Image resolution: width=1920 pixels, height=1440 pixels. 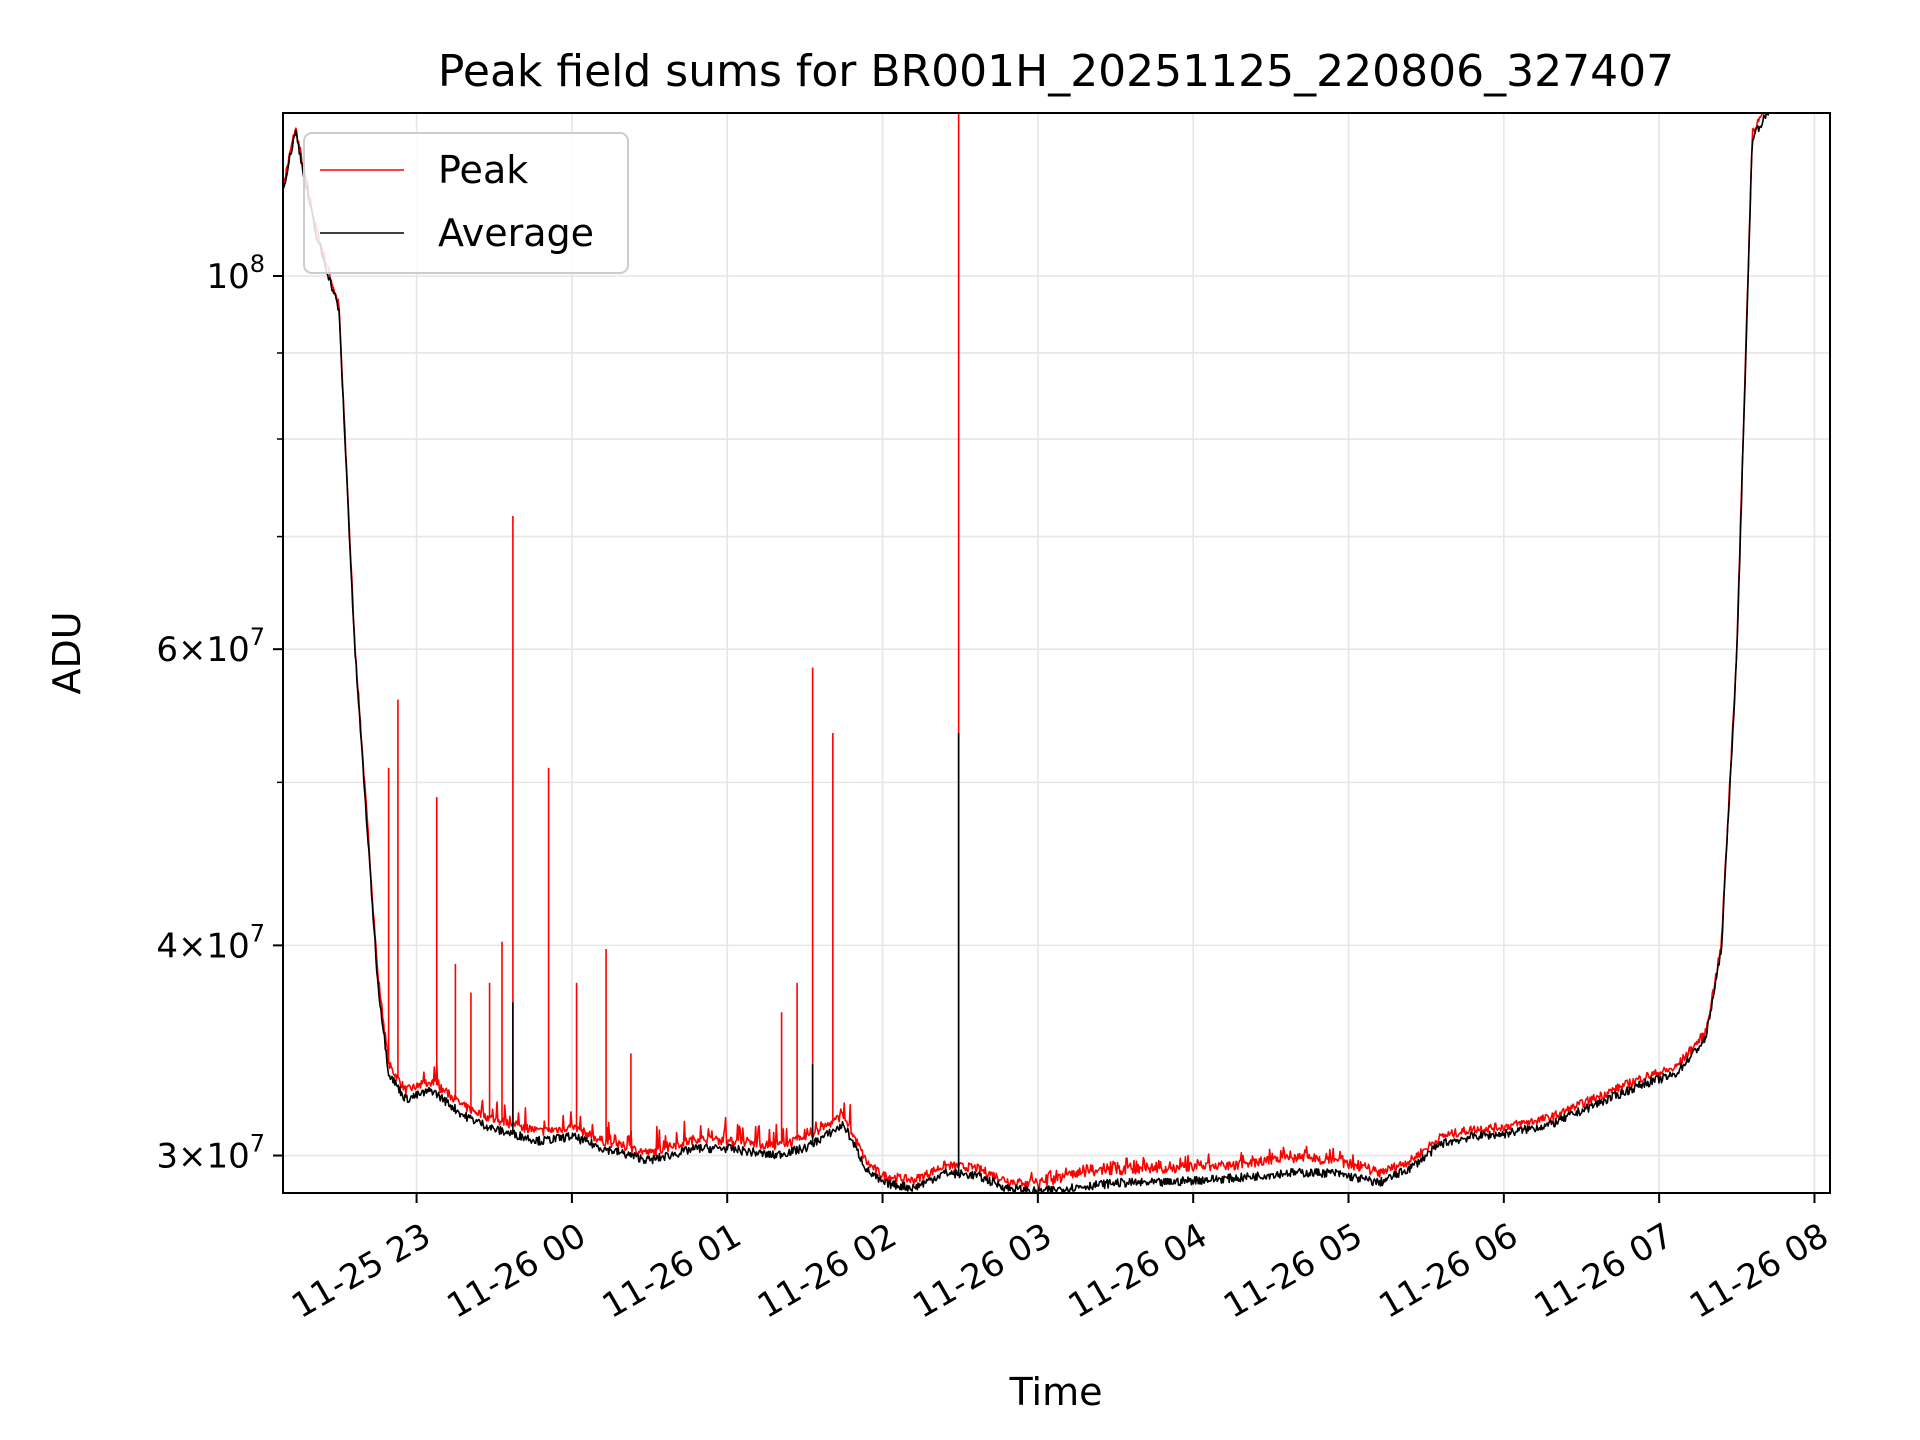 I want to click on y-tick-label: 3×107, so click(x=210, y=1153).